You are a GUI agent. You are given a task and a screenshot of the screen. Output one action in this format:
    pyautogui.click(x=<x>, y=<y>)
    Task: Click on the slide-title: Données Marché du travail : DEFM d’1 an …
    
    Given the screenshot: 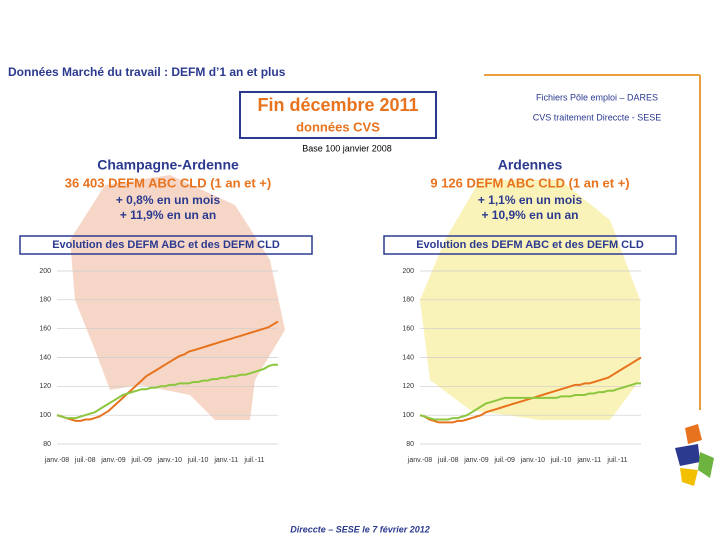 What is the action you would take?
    pyautogui.click(x=147, y=72)
    